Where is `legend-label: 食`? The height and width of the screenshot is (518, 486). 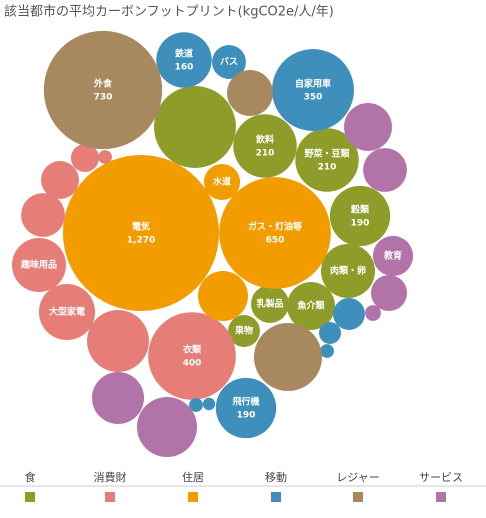 legend-label: 食 is located at coordinates (30, 477).